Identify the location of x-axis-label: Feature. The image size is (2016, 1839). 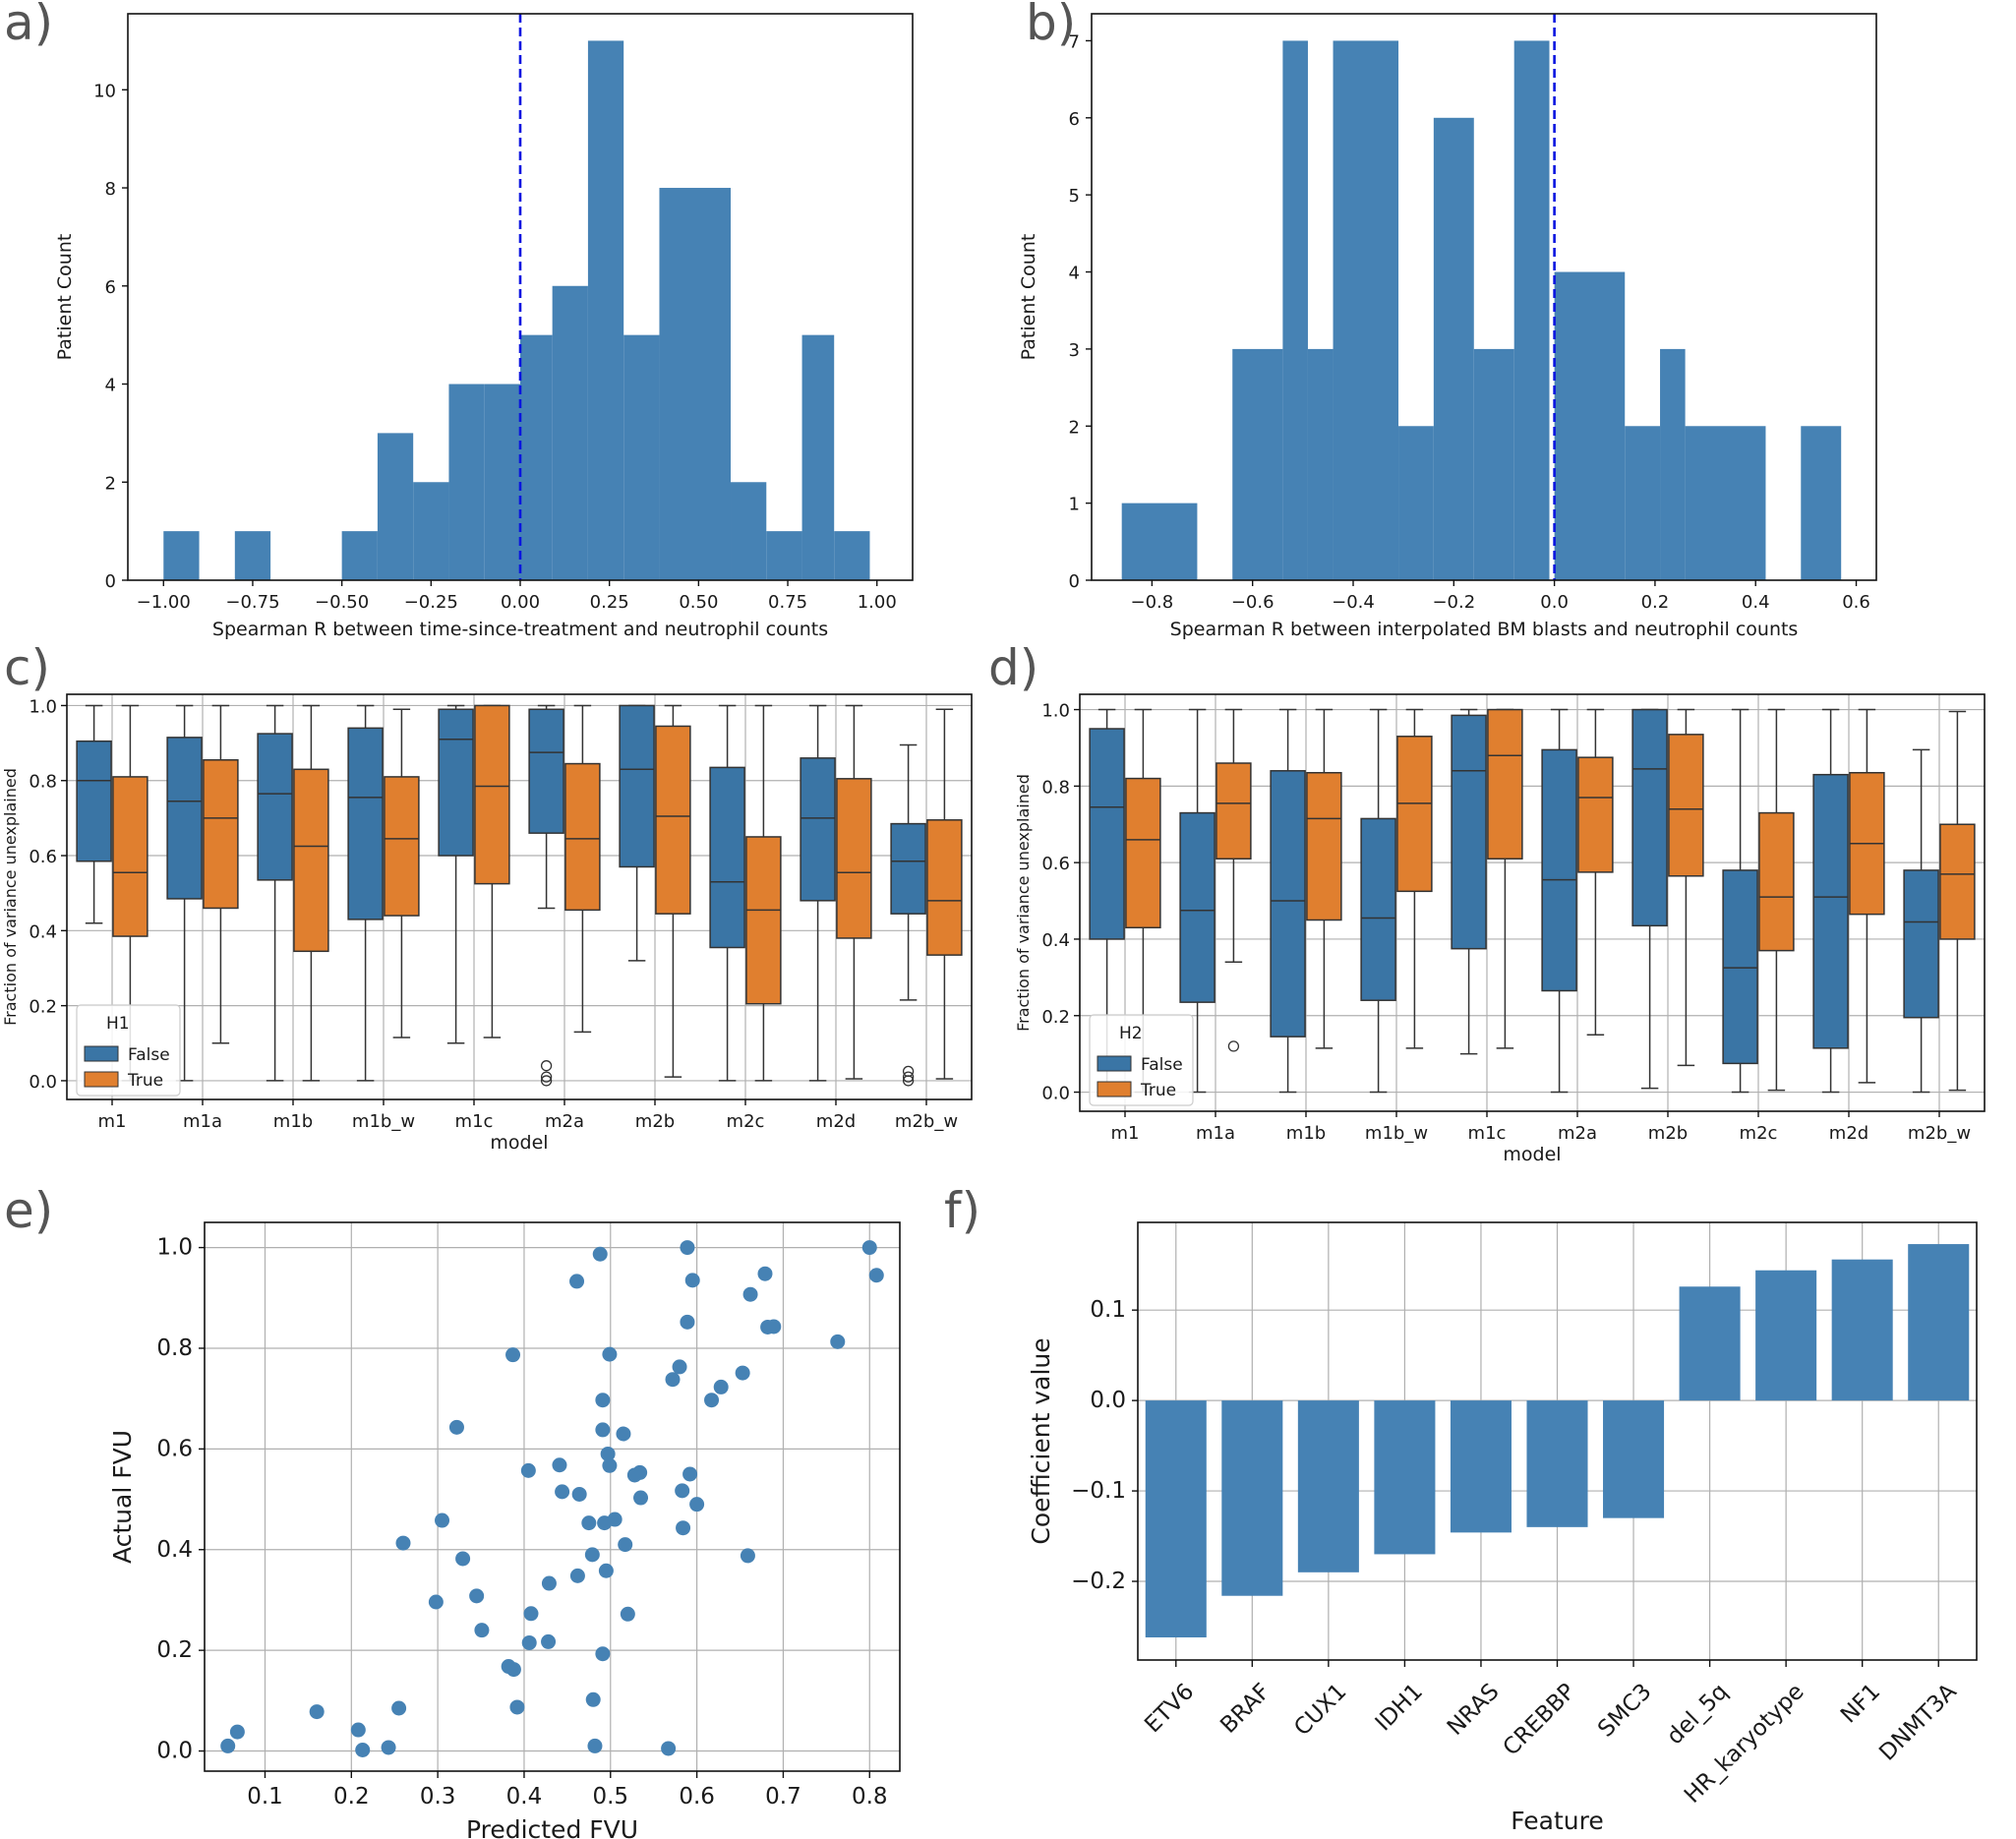
(1557, 1821).